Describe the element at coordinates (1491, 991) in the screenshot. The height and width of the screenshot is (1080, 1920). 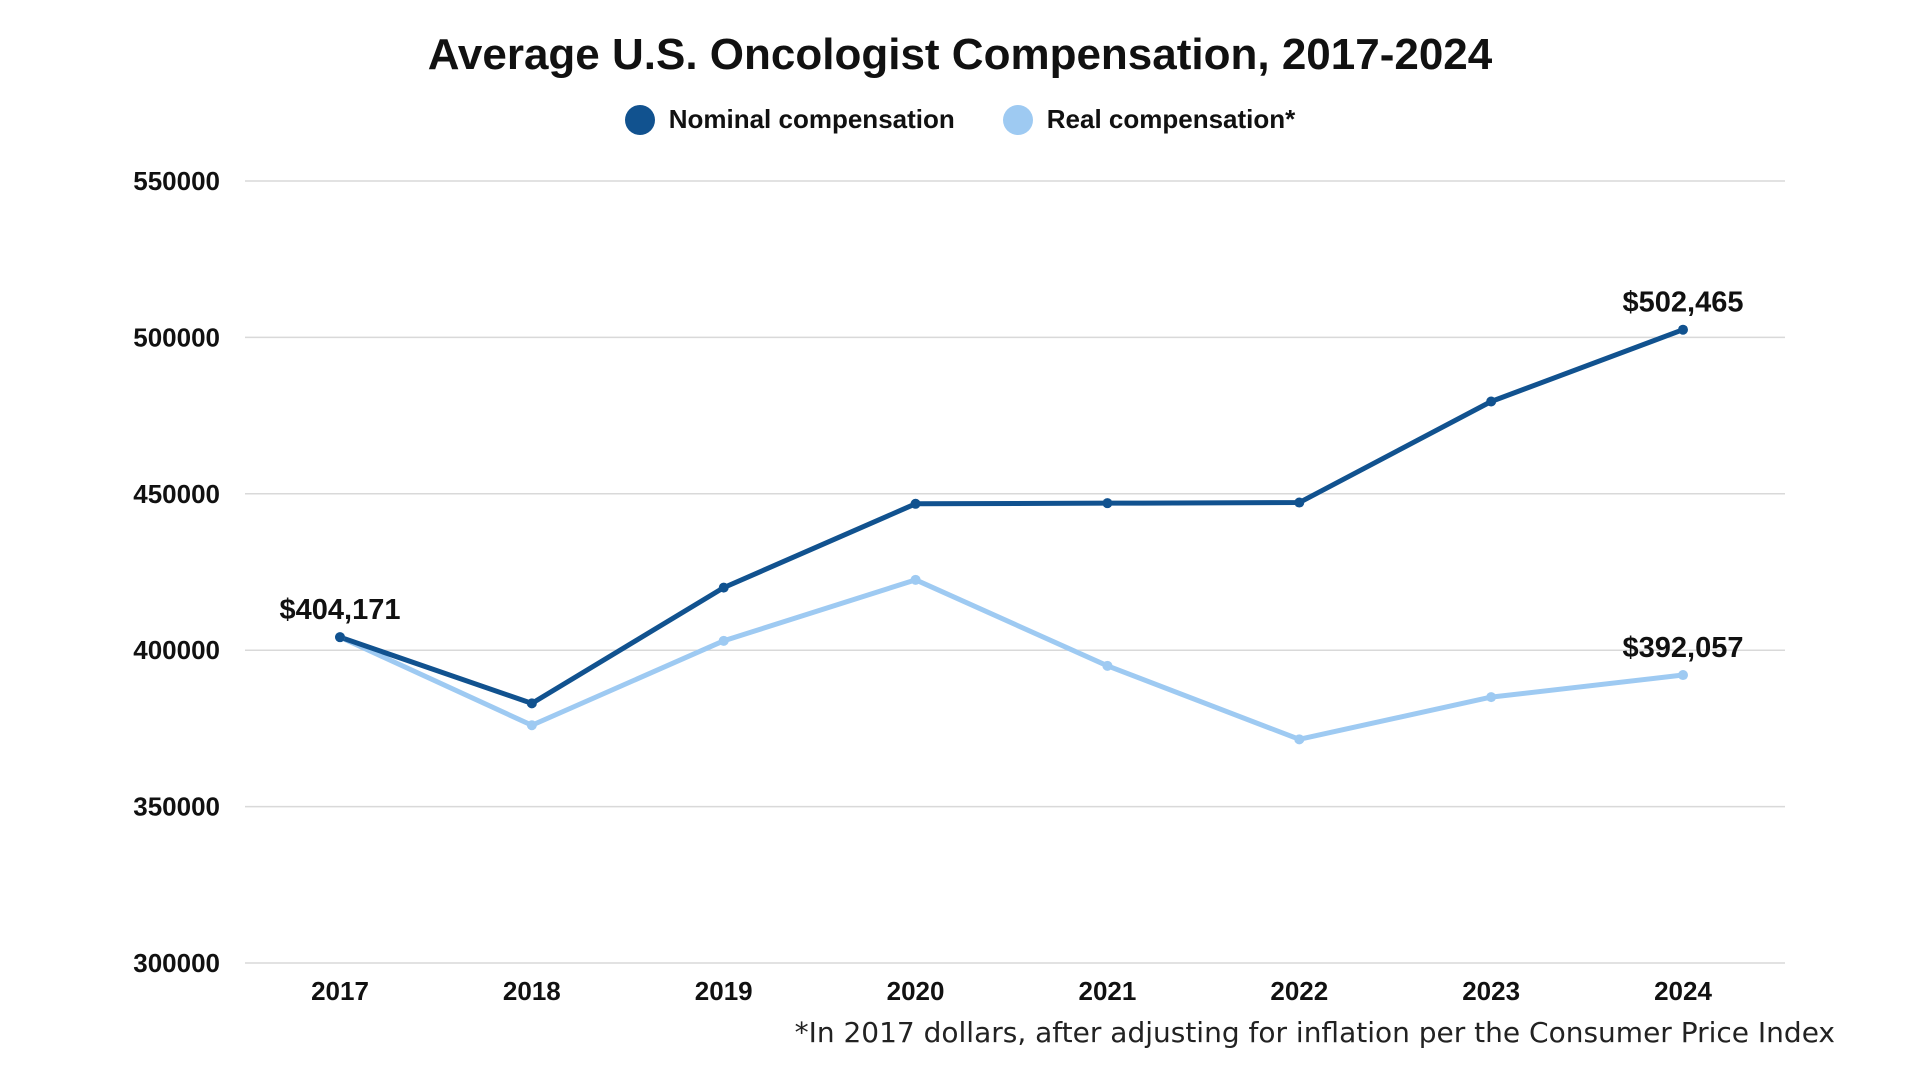
I see `x-tick-label: 2023` at that location.